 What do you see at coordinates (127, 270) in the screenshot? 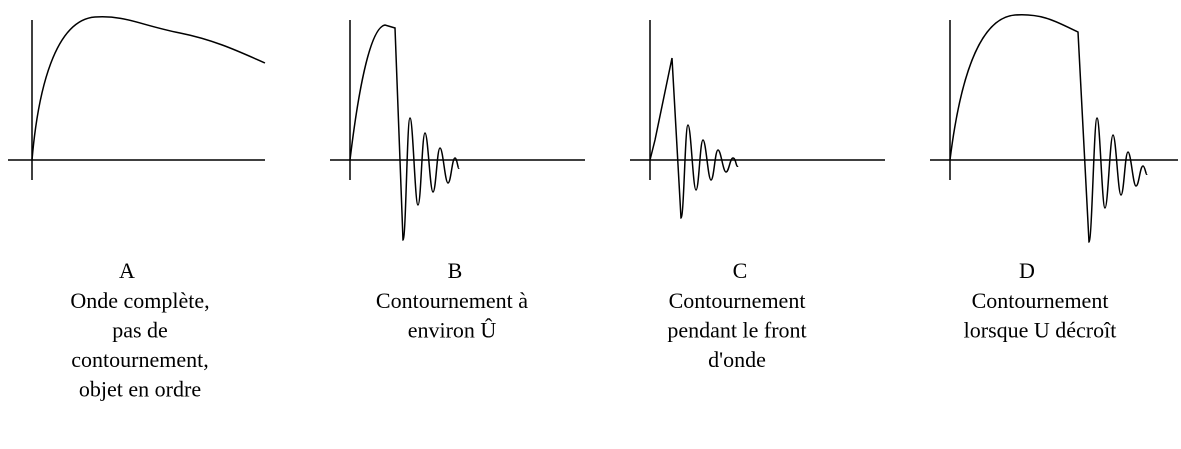
I see `panel-label: A` at bounding box center [127, 270].